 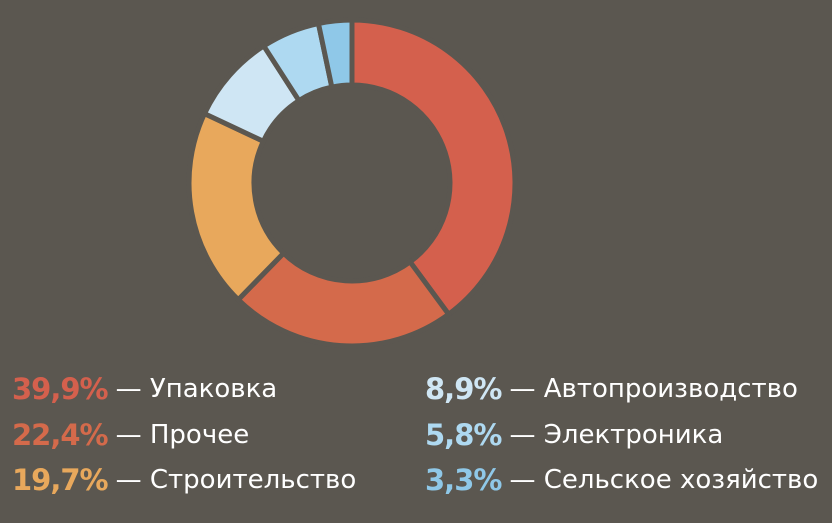 I want to click on legend-label: Электроника, so click(x=633, y=435).